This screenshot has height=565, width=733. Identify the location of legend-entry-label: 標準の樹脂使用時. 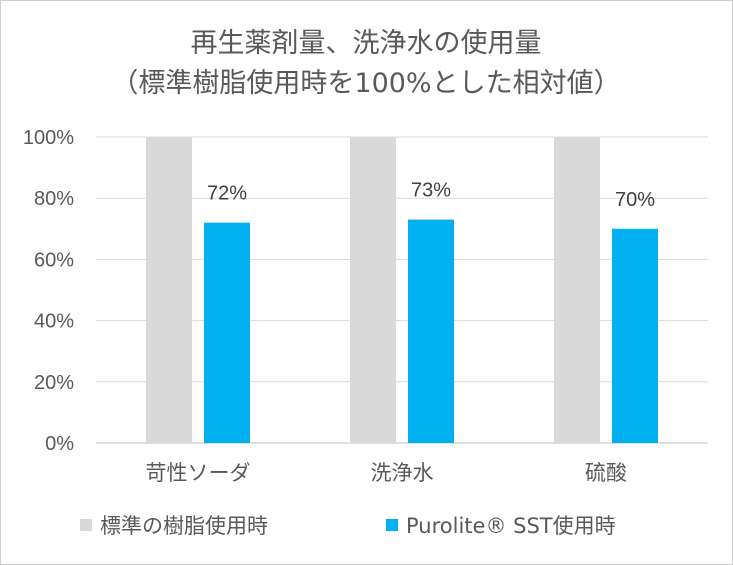
(184, 526).